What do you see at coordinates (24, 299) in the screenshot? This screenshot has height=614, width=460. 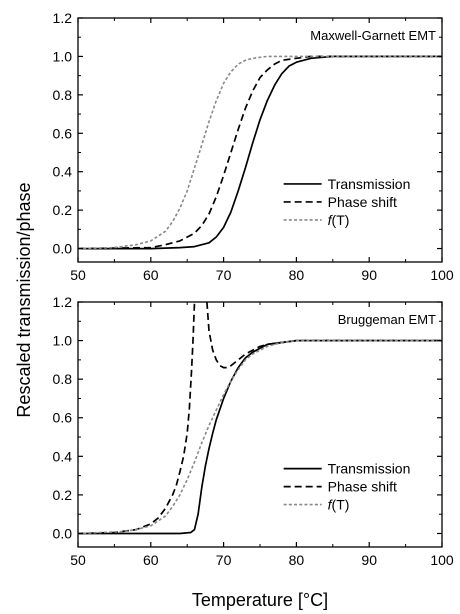 I see `y-axis-label: Rescaled transmission/phase` at bounding box center [24, 299].